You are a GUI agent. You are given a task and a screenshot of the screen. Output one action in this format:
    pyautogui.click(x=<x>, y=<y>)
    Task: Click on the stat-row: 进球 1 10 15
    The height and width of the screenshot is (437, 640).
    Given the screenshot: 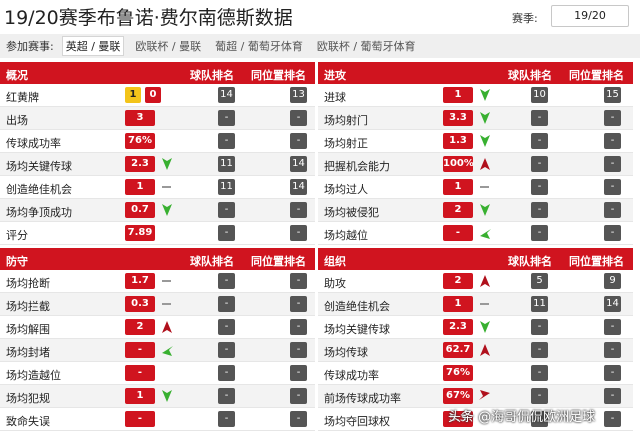 What is the action you would take?
    pyautogui.click(x=475, y=95)
    